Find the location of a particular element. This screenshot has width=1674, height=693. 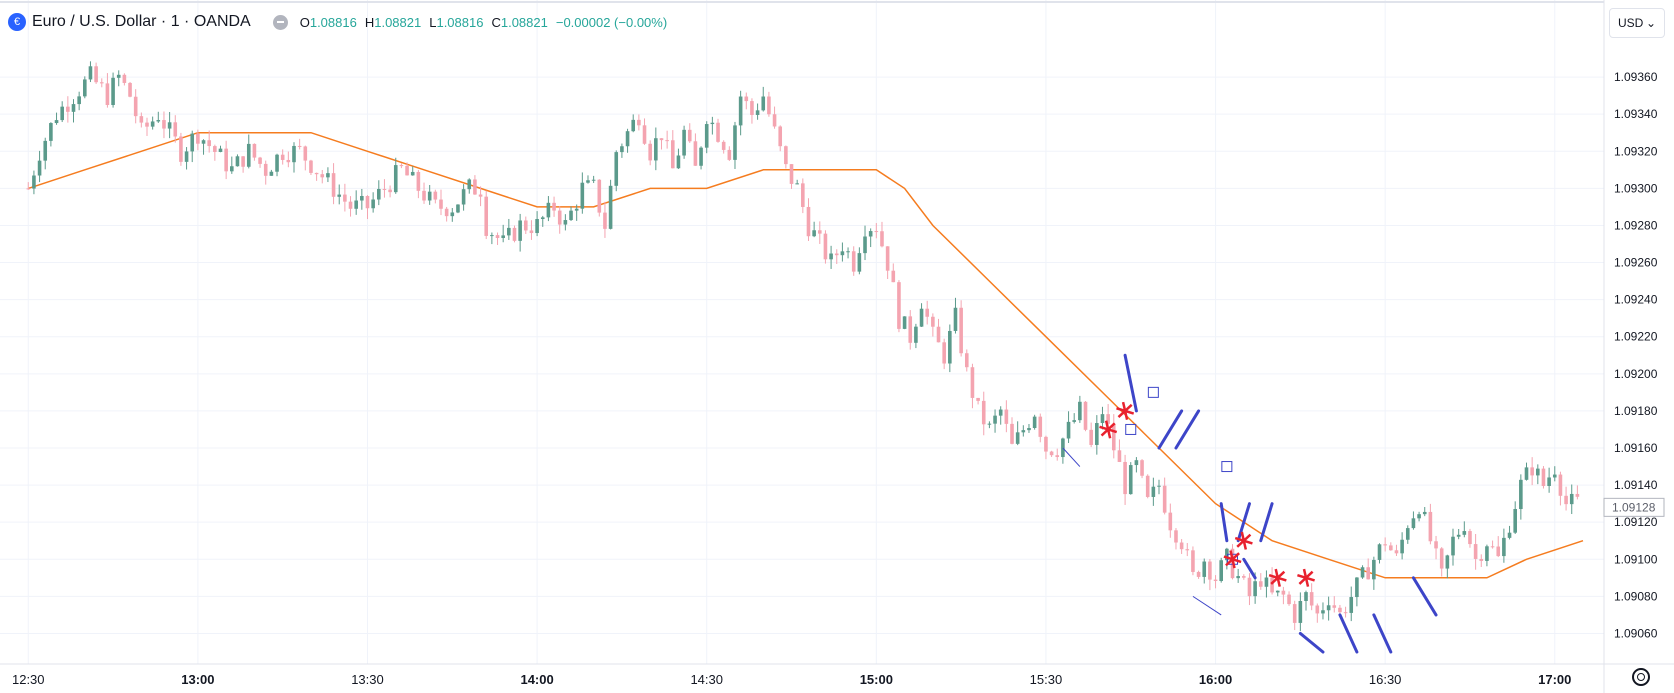

price-tick-label: 1.09360 is located at coordinates (1636, 77).